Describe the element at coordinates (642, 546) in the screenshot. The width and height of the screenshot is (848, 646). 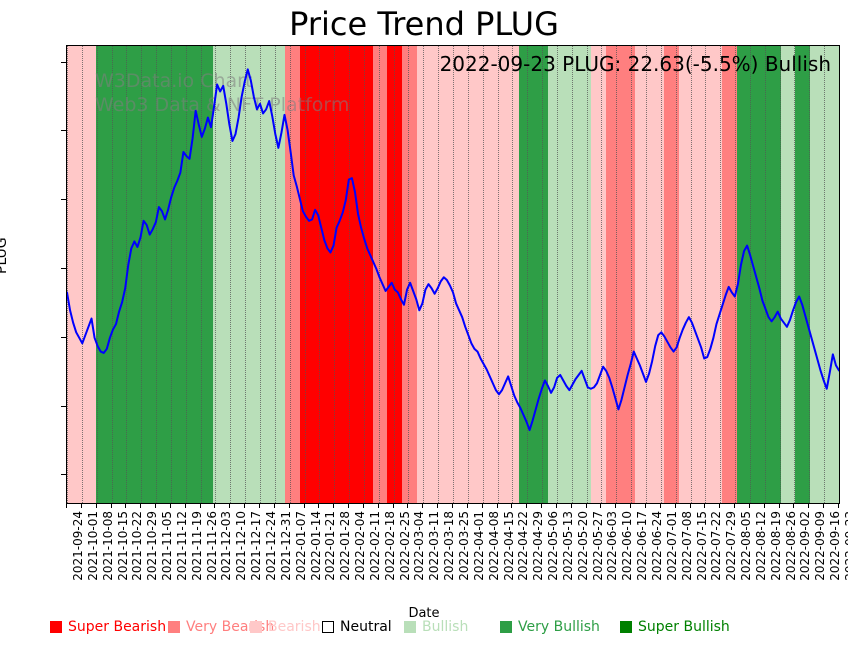
I see `x-tick-label: 2022-06-17` at that location.